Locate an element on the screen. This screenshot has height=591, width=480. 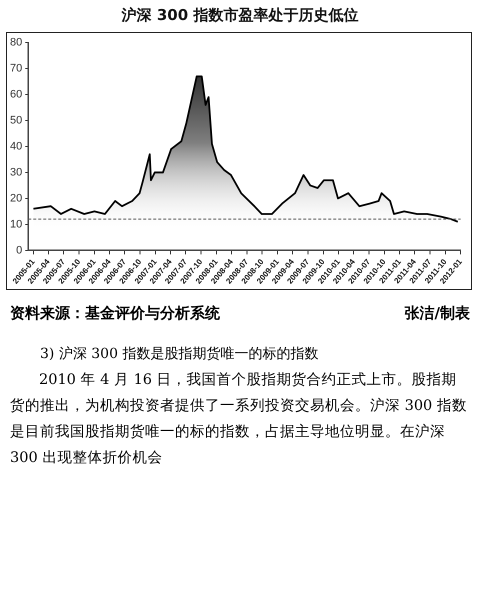
y-tick-label: 70 is located at coordinates (16, 68).